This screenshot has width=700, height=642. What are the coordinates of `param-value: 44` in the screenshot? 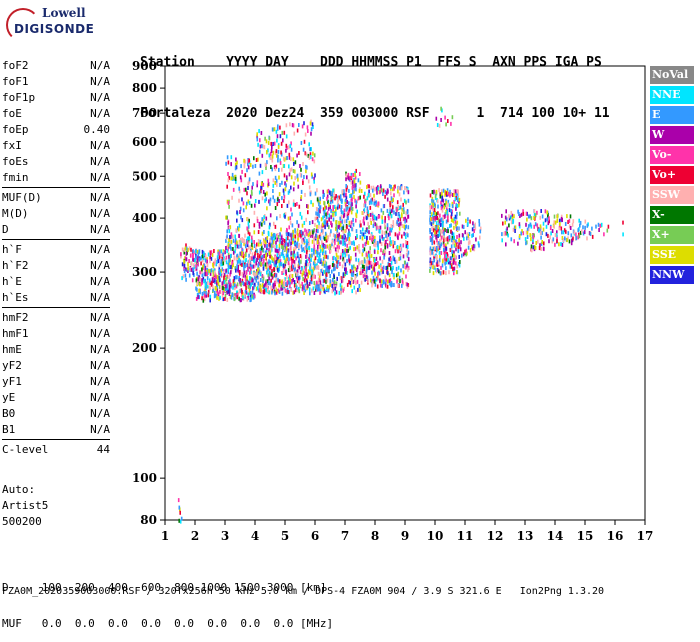 It's located at (103, 449).